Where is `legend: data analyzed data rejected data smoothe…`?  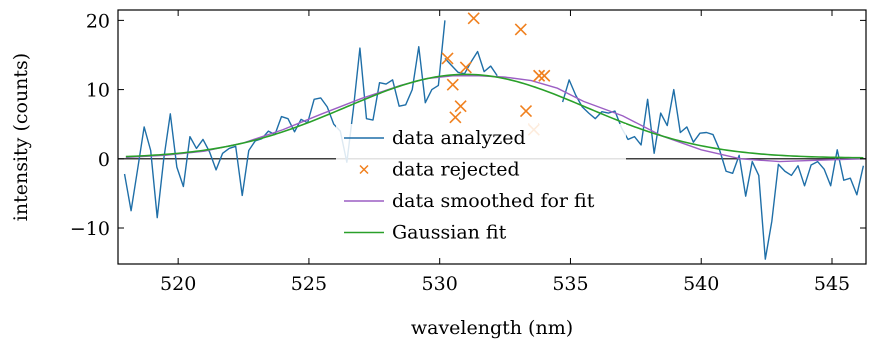 legend: data analyzed data rejected data smoothe… is located at coordinates (481, 187).